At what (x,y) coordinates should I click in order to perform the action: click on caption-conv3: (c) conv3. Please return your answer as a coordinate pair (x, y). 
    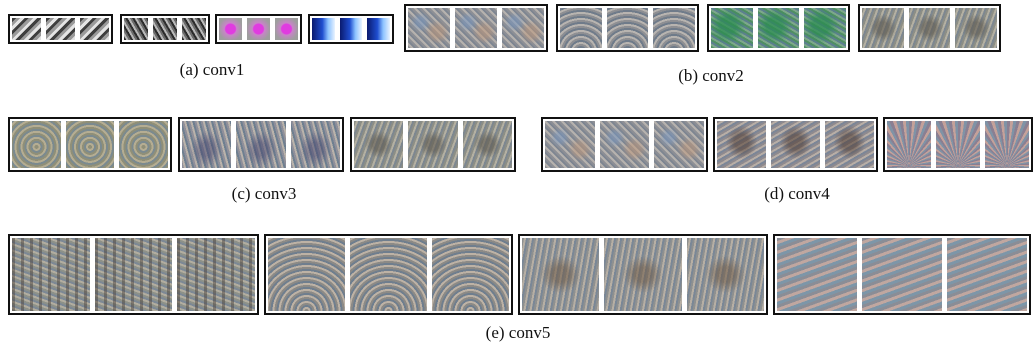
    Looking at the image, I should click on (264, 193).